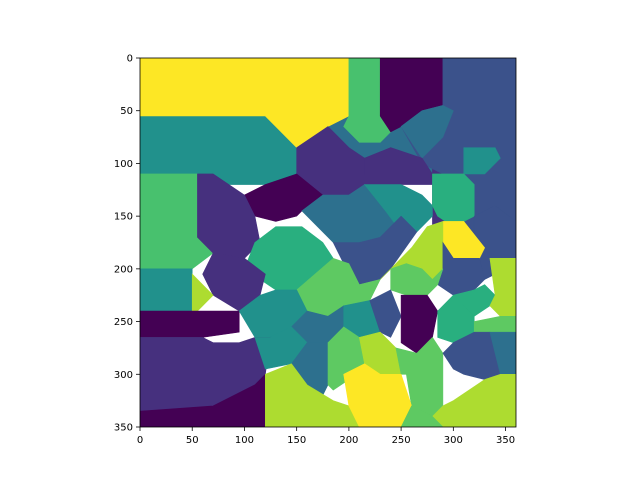  What do you see at coordinates (192, 440) in the screenshot?
I see `x-tick-label: 50` at bounding box center [192, 440].